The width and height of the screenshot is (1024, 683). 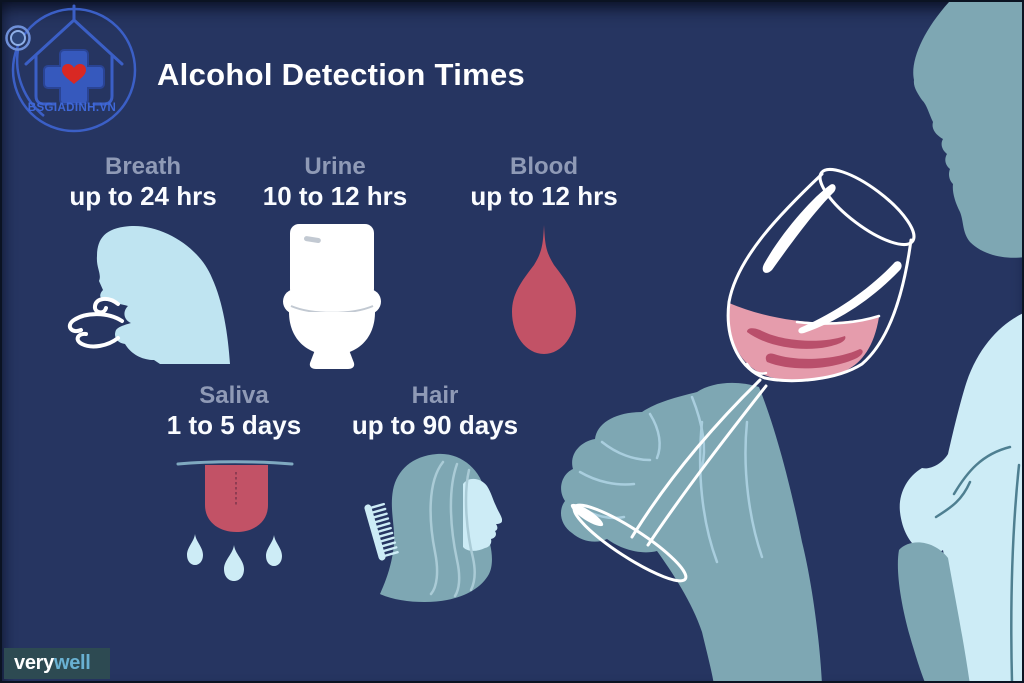 I want to click on hair-head-comb-icon, so click(x=433, y=527).